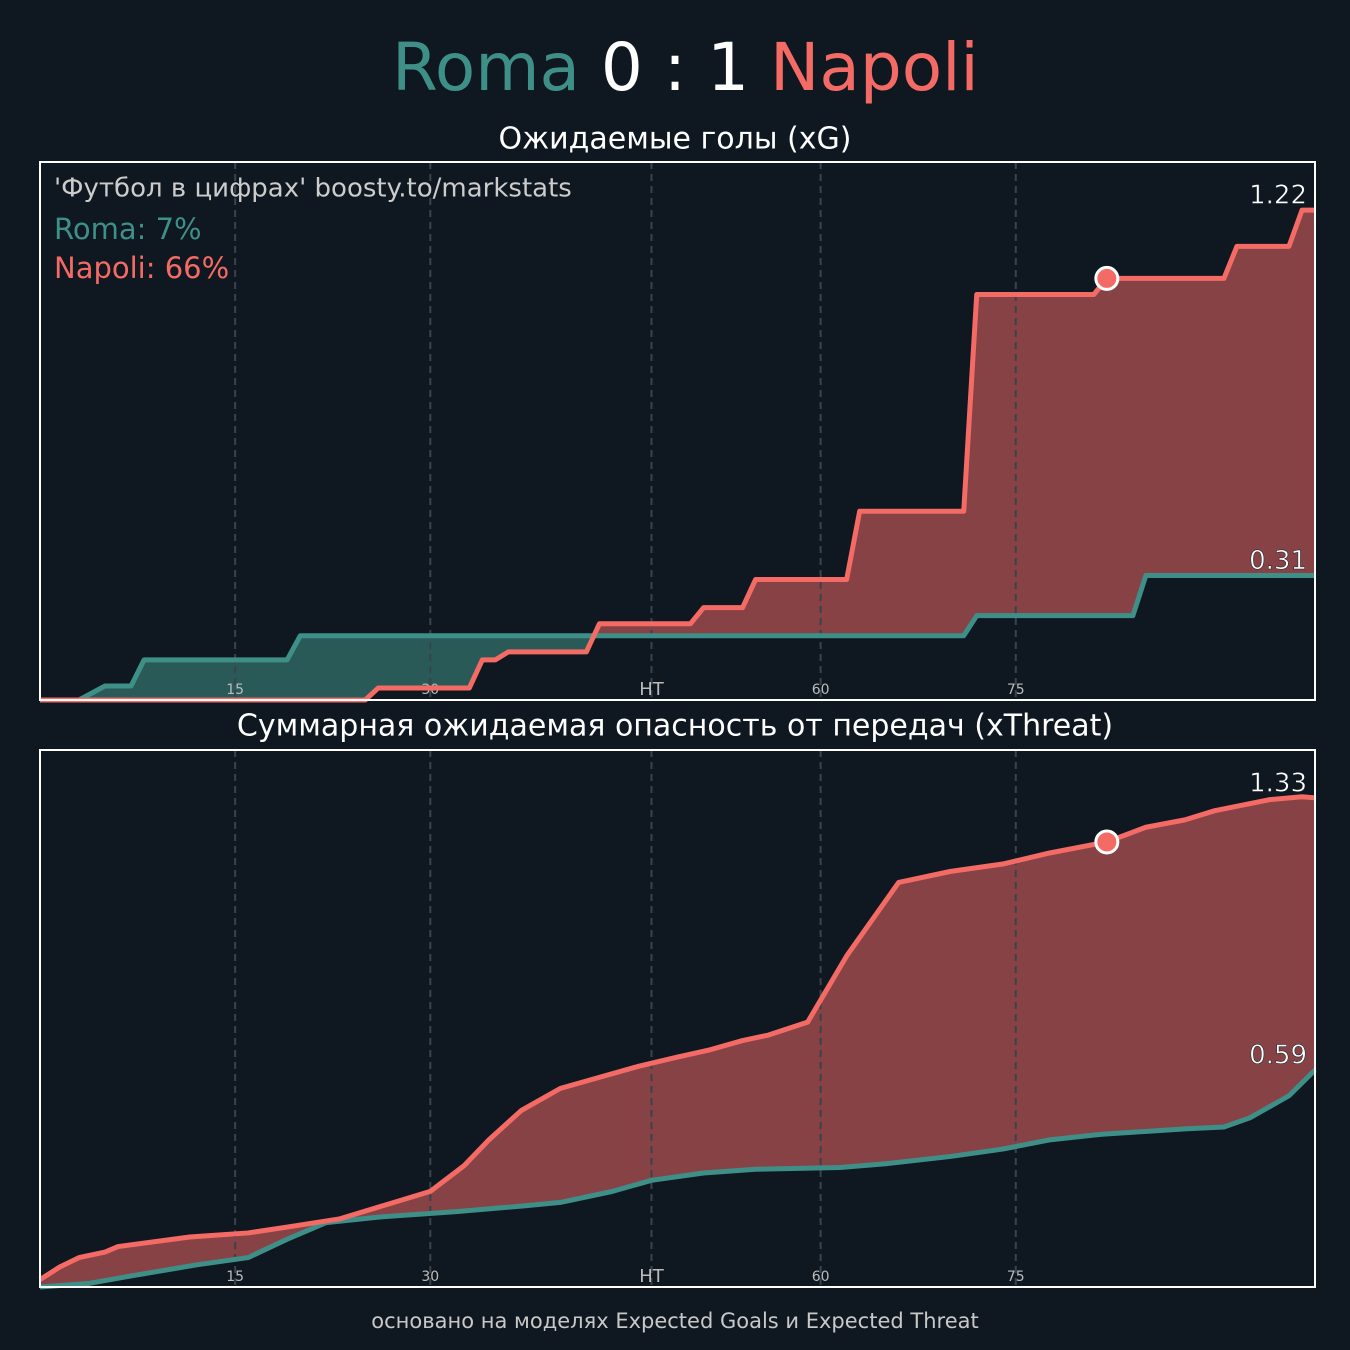 The width and height of the screenshot is (1350, 1350). I want to click on end-label: 1.22, so click(1278, 196).